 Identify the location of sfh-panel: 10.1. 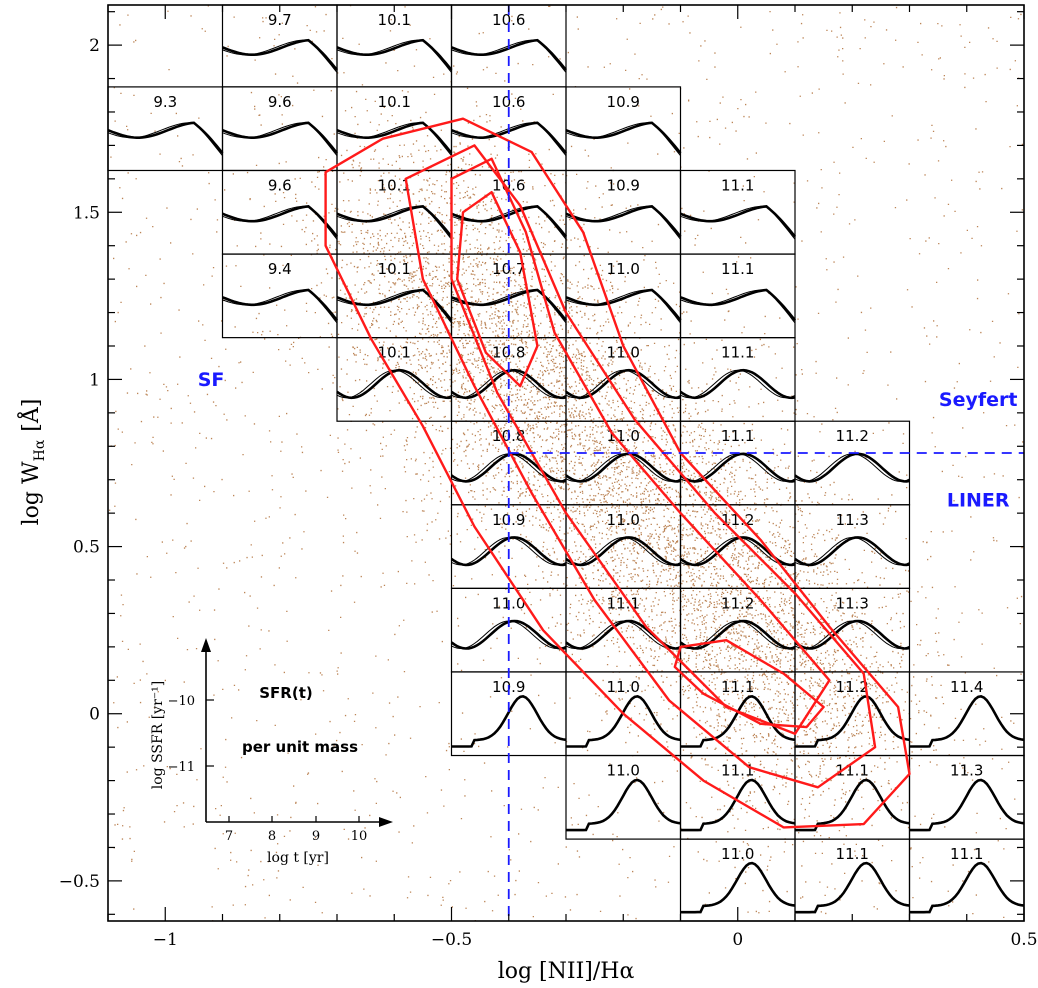
(394, 46).